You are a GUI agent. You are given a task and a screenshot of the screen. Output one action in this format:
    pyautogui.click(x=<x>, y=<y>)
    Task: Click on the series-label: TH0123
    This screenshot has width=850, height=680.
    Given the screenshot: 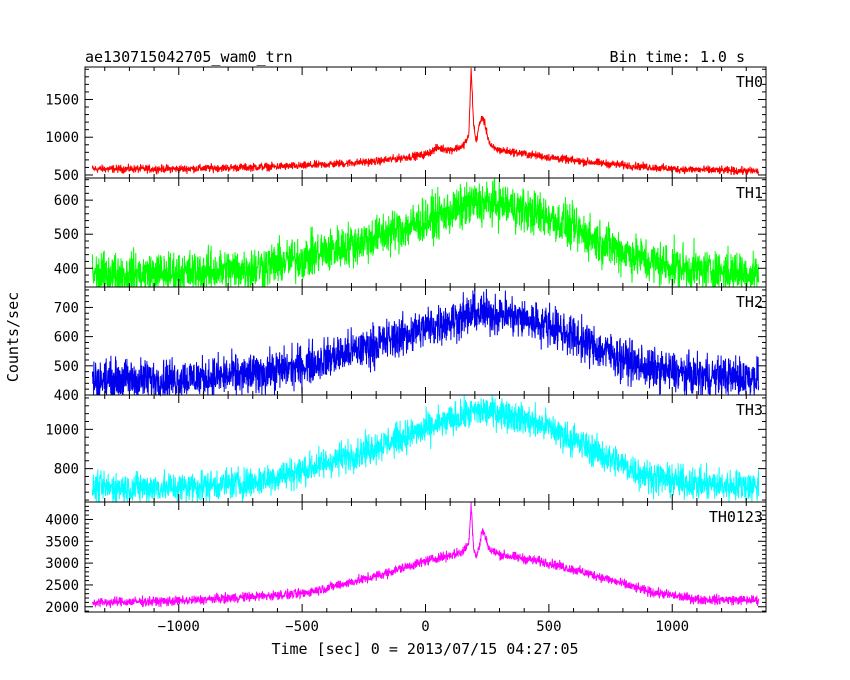 What is the action you would take?
    pyautogui.click(x=736, y=517)
    